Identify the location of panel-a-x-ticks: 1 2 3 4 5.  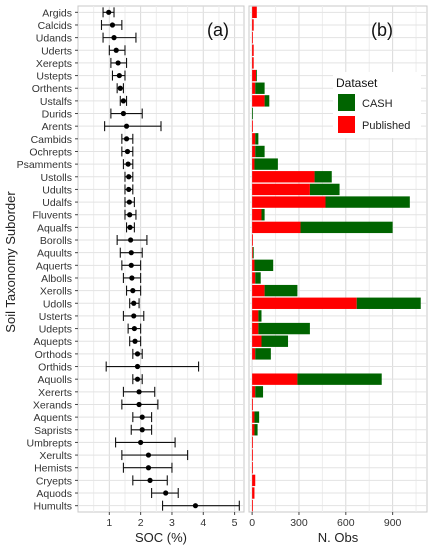
(172, 520).